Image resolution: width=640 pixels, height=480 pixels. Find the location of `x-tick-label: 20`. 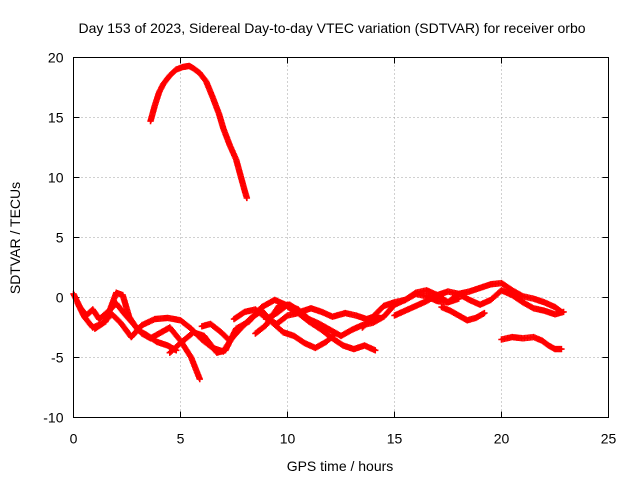

x-tick-label: 20 is located at coordinates (502, 439).